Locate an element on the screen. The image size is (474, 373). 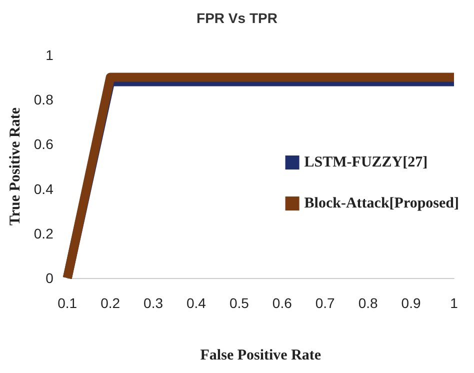
y-tick-label: 0.6 is located at coordinates (44, 144).